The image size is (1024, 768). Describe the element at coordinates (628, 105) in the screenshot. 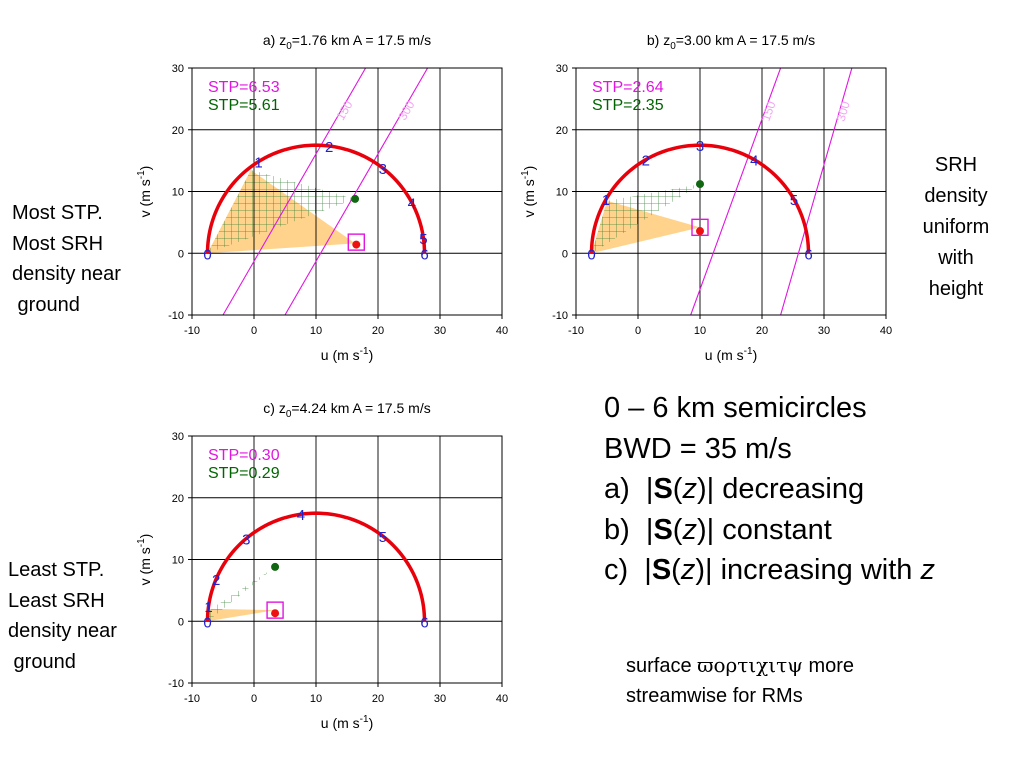

I see `stp-label: STP=2.35` at that location.